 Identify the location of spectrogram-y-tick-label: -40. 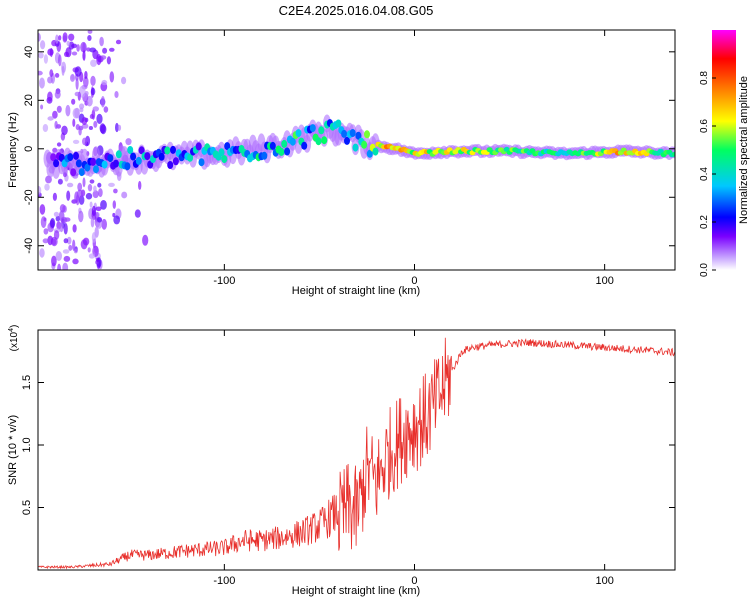
(29, 246).